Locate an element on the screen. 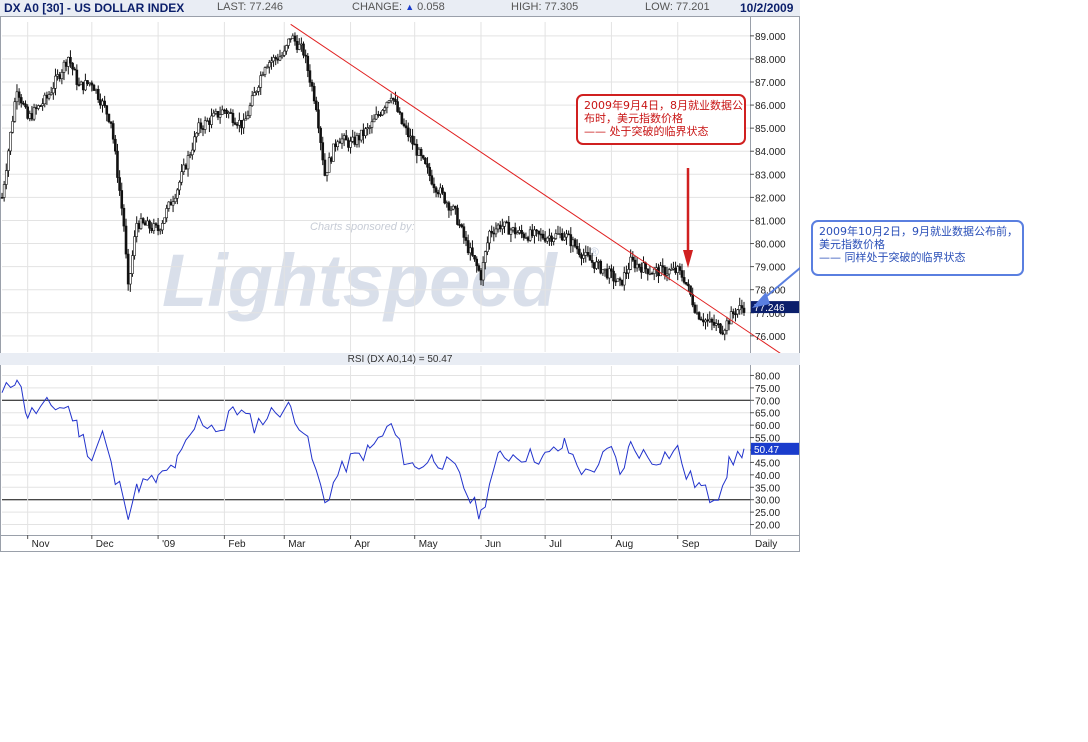 This screenshot has width=1088, height=742. x-axis: Nov Dec '09 Feb Mar Apr May Jun Jul Aug Sep Daily is located at coordinates (400, 542).